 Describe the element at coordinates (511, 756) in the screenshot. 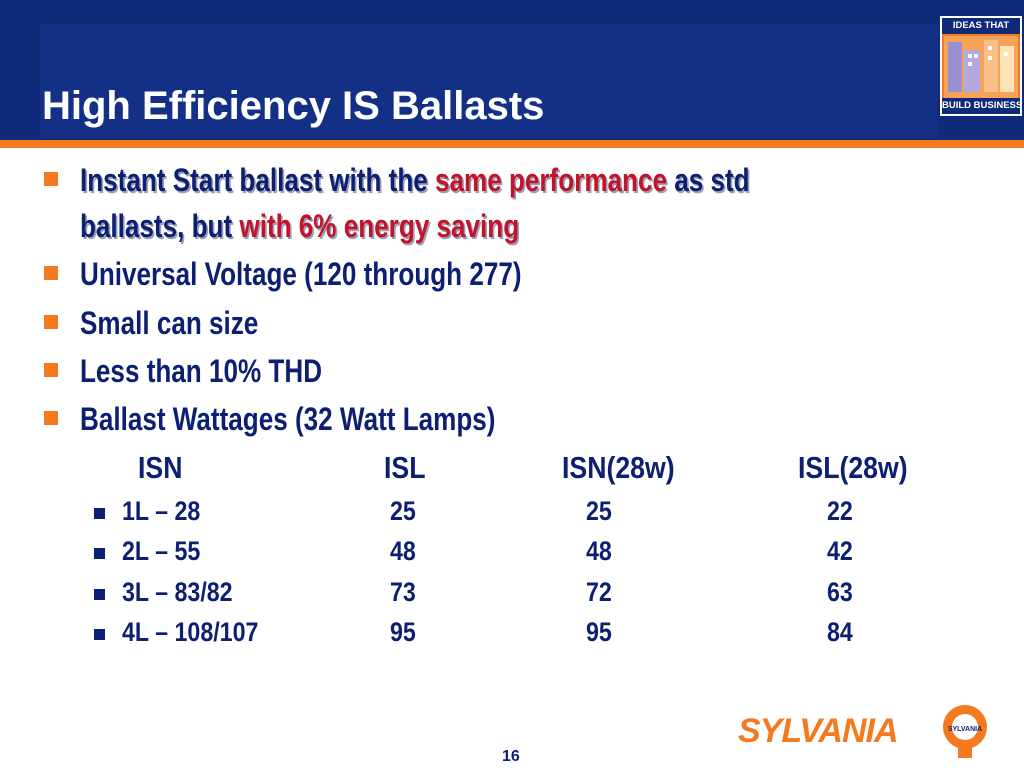

I see `page-number: 16` at that location.